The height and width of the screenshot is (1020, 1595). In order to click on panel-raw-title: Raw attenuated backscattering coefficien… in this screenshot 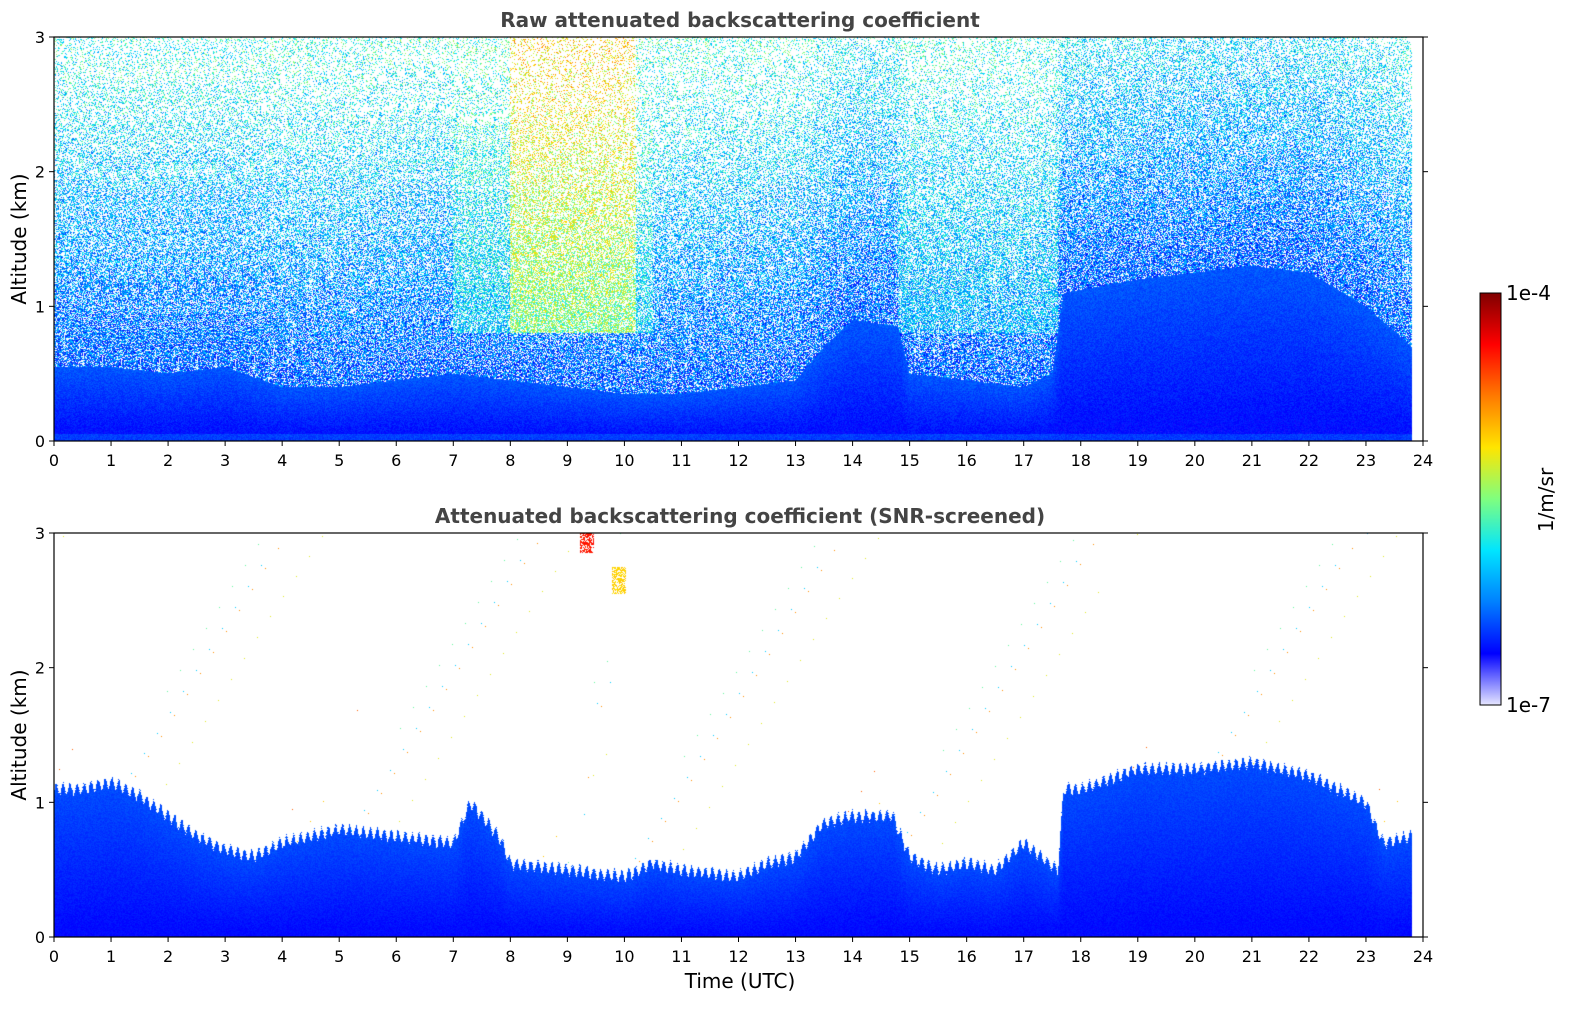, I will do `click(740, 20)`.